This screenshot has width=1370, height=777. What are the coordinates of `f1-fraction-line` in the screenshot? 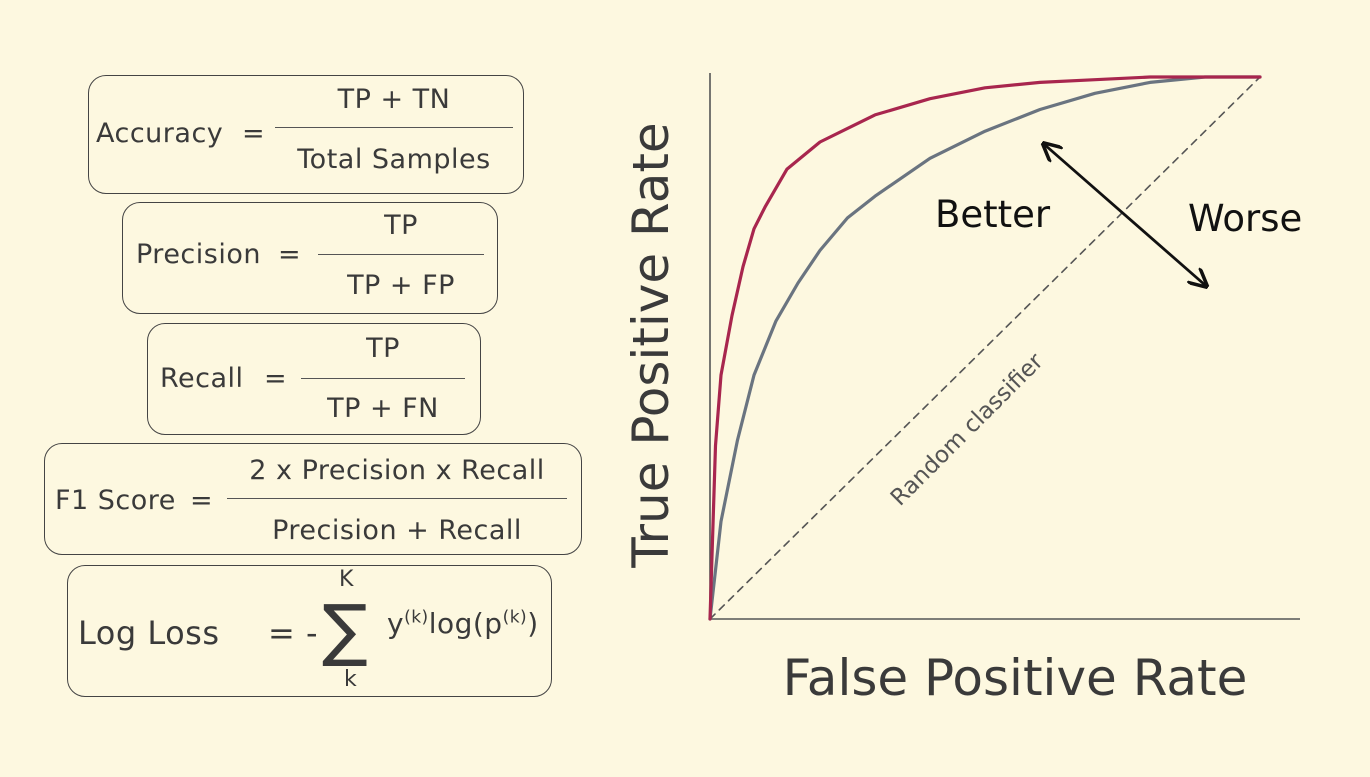 It's located at (397, 498).